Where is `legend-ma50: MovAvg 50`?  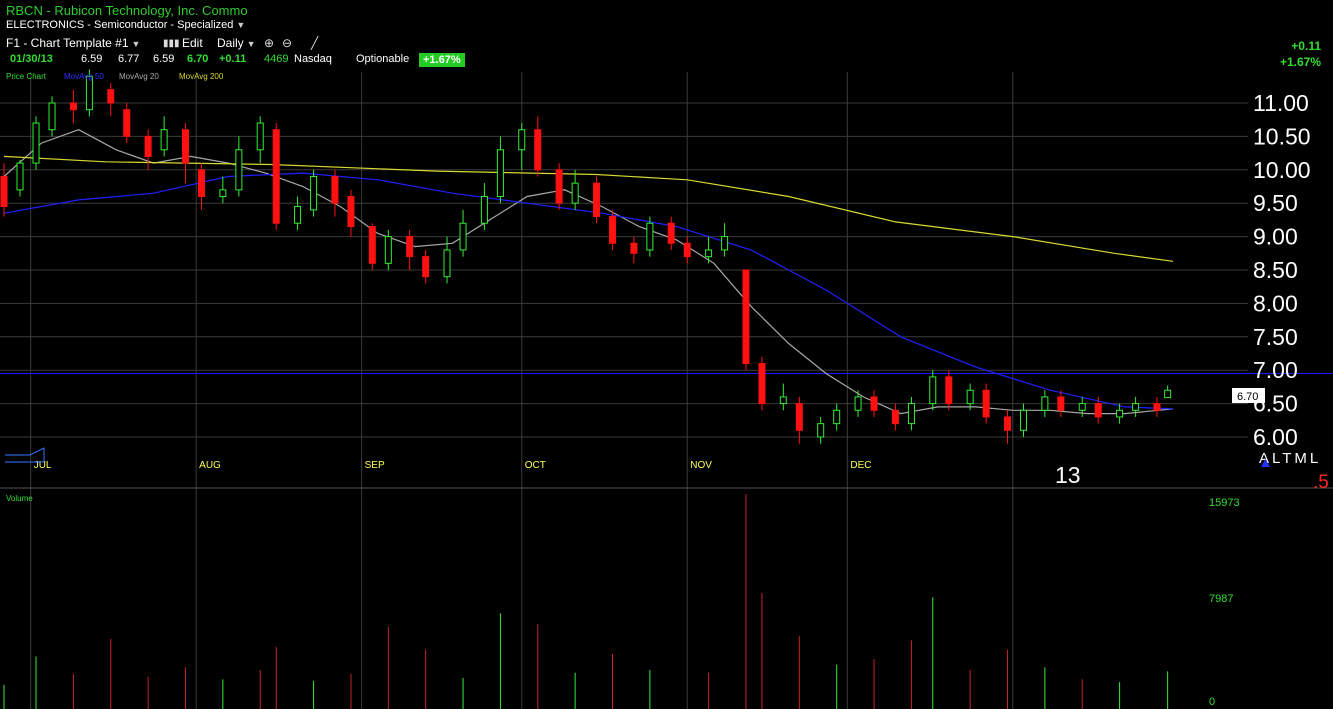
legend-ma50: MovAvg 50 is located at coordinates (84, 76).